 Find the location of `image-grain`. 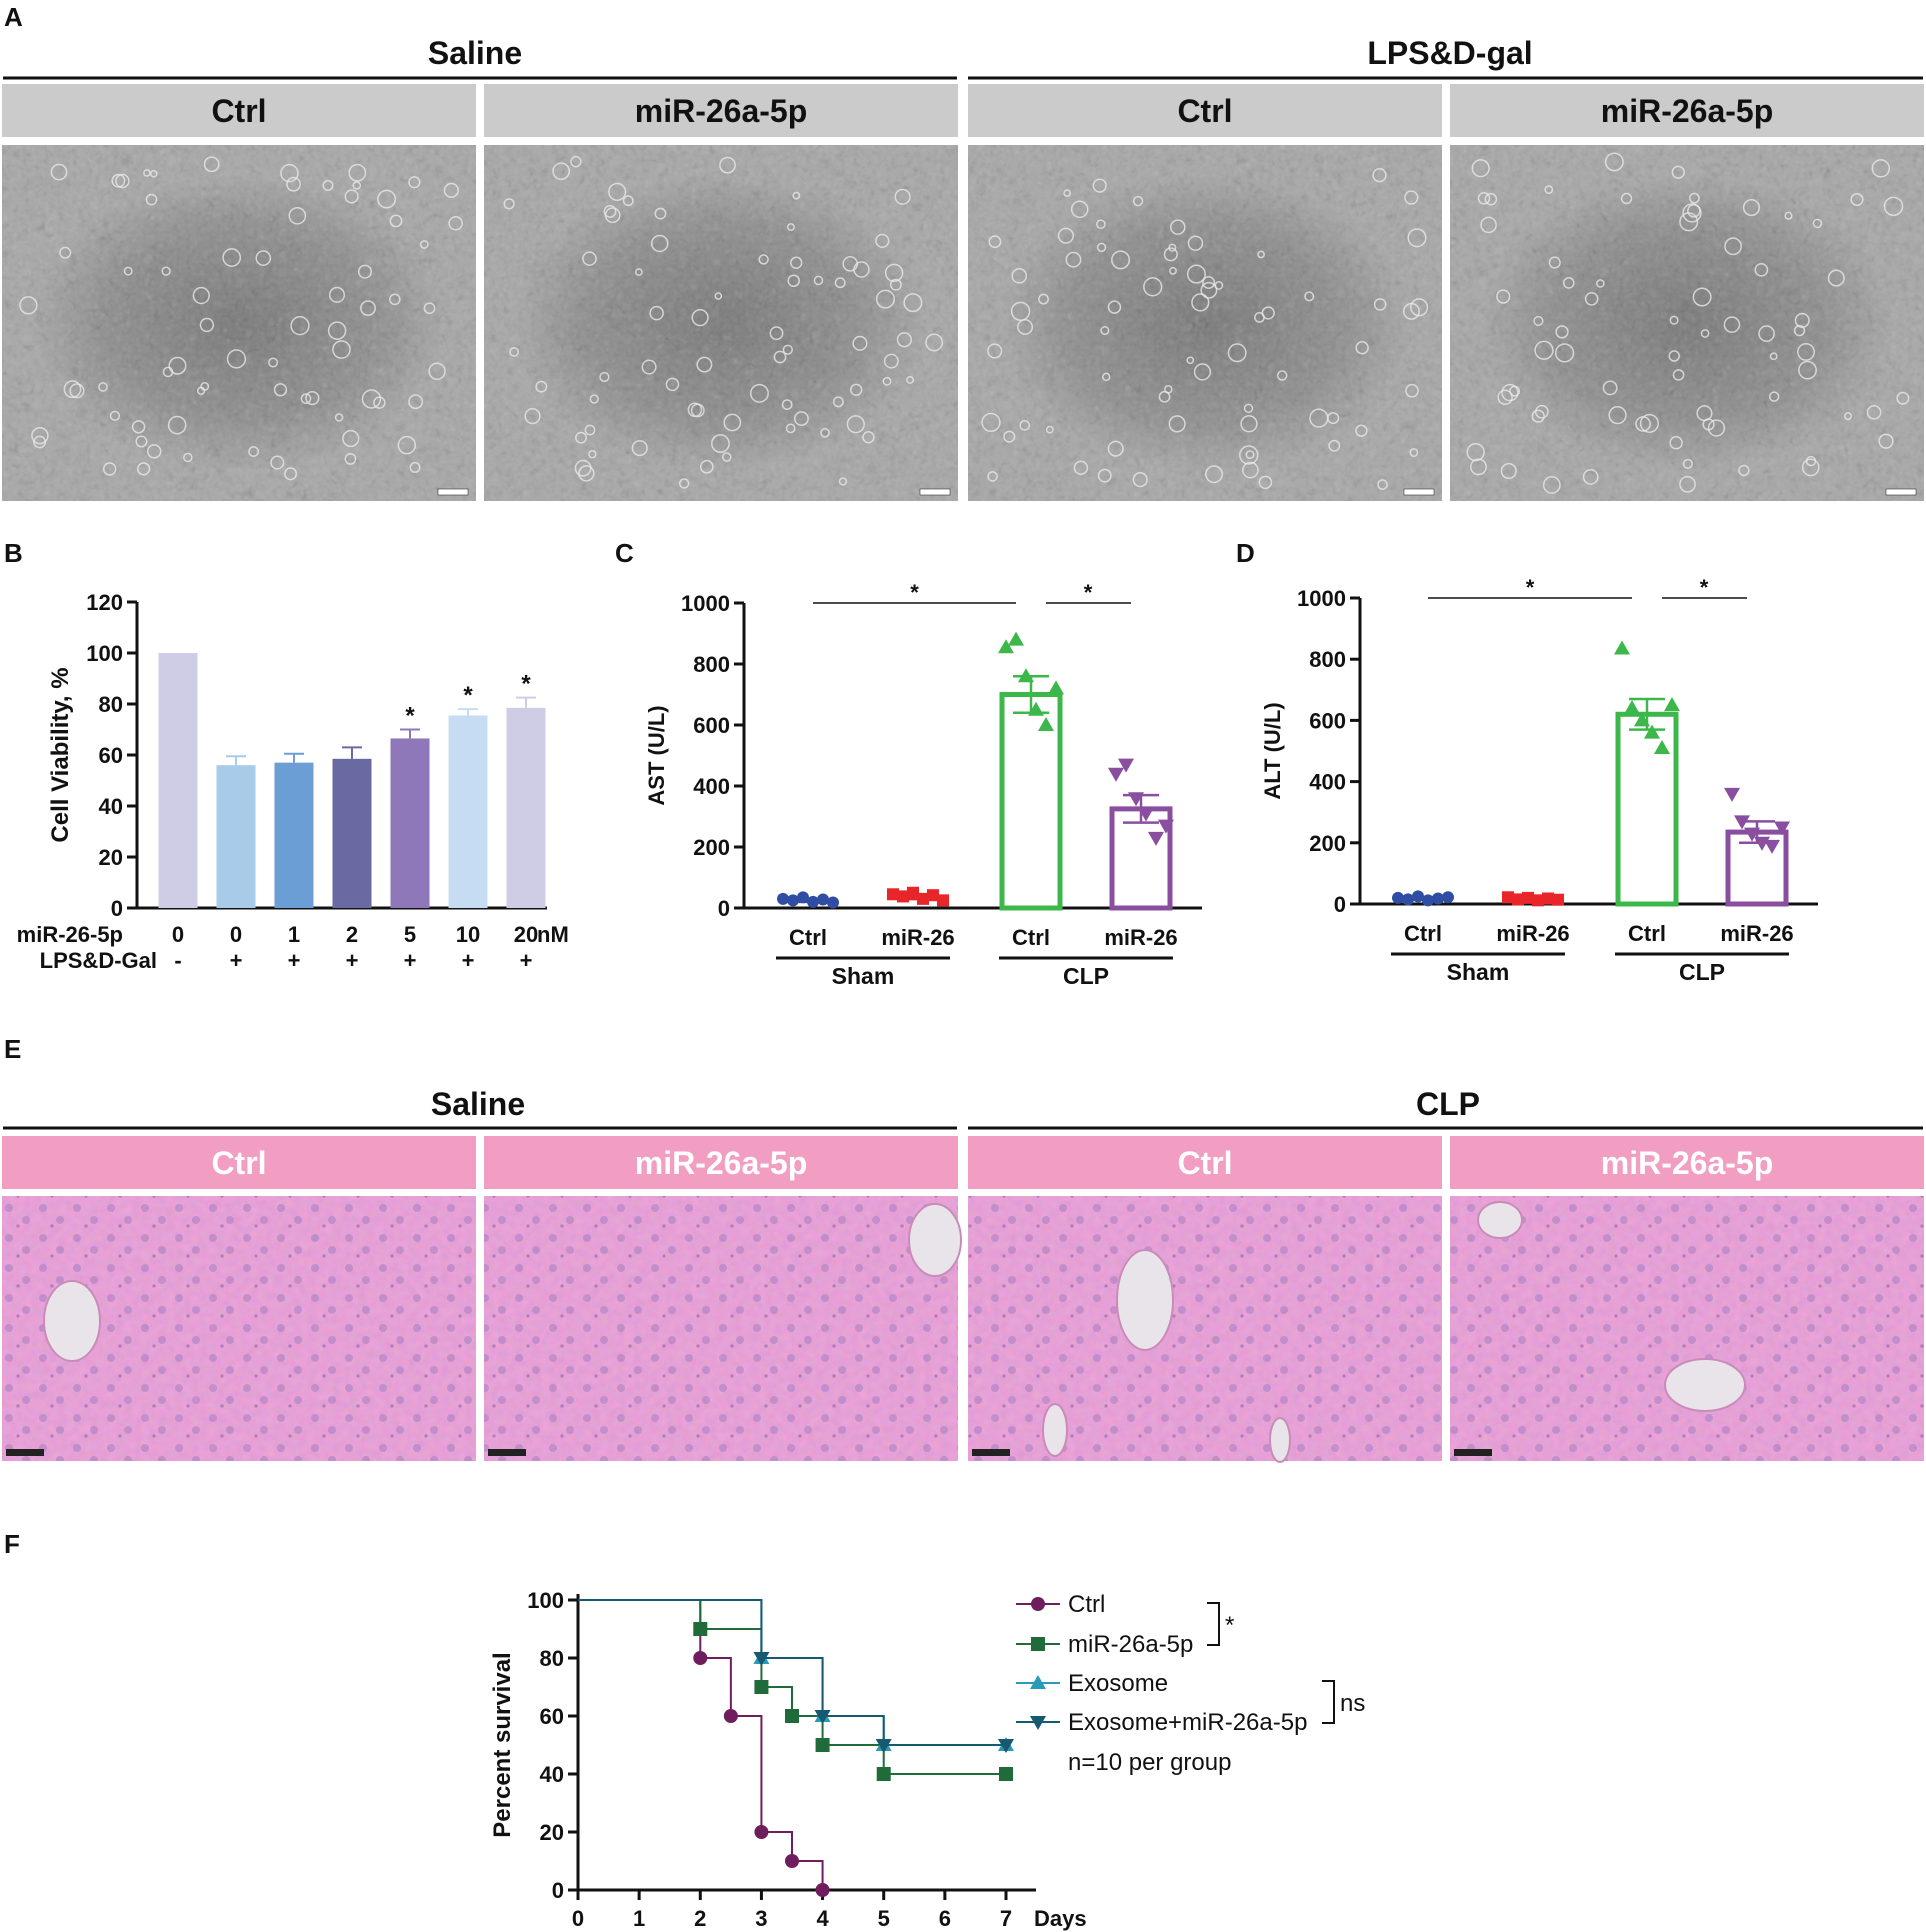

image-grain is located at coordinates (1687, 323).